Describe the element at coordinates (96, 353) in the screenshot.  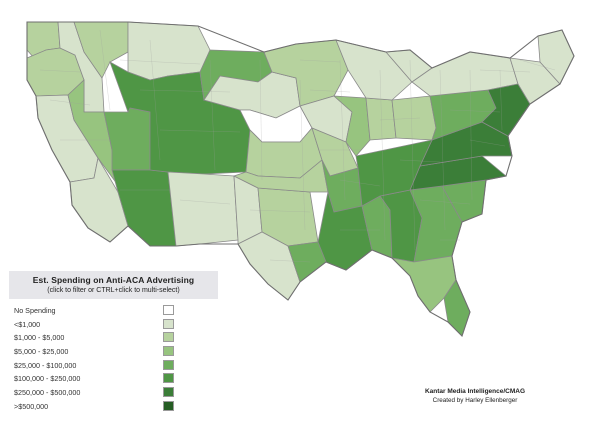
I see `legend-item-5000-25000: $5,000 - $25,000` at that location.